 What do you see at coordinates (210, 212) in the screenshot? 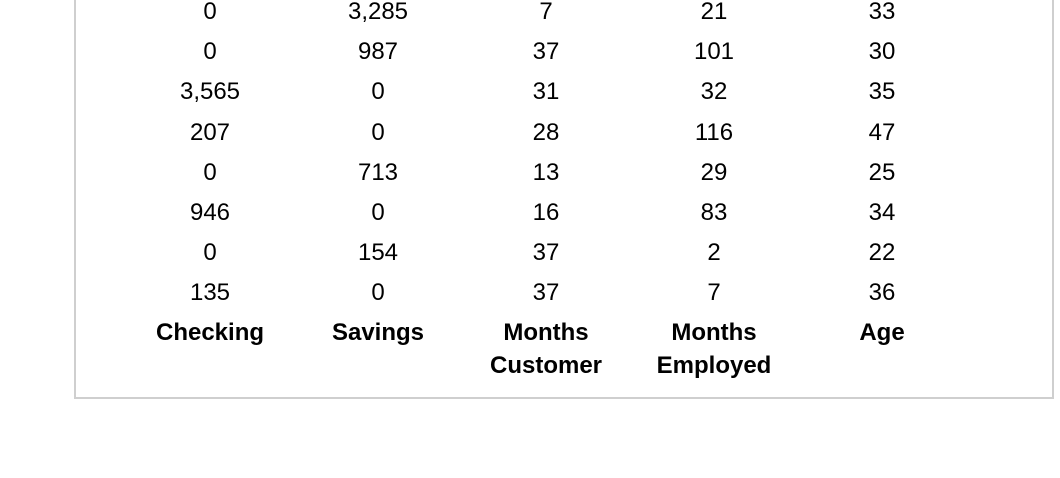
I see `cell-checking: 946` at bounding box center [210, 212].